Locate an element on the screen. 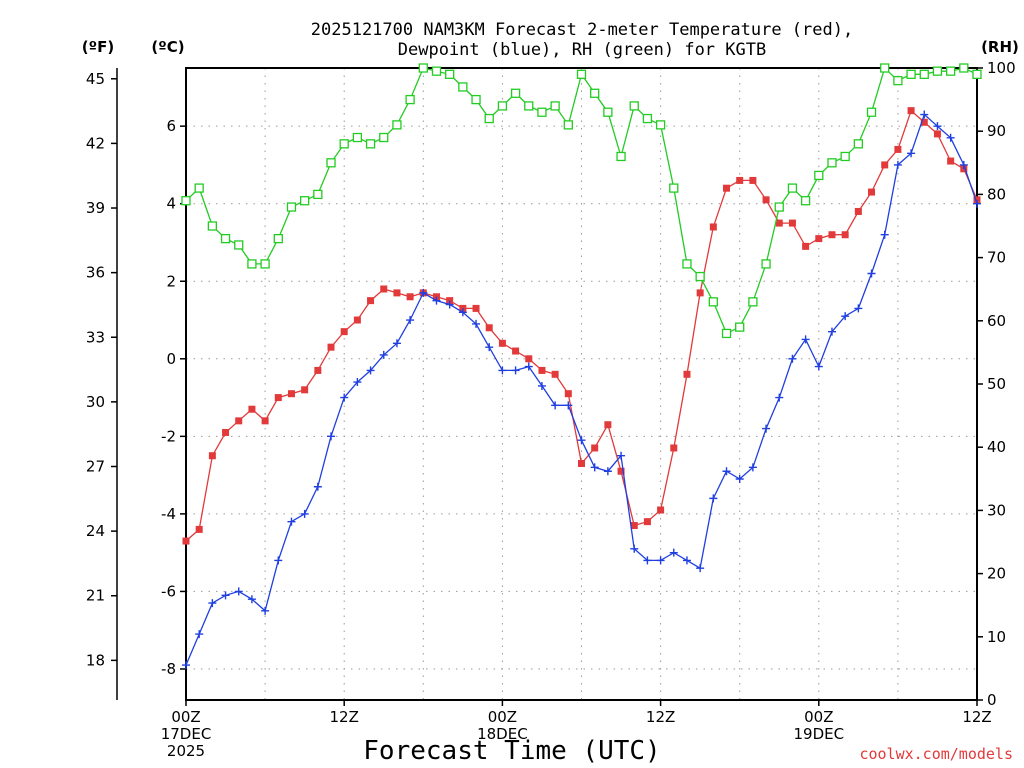 This screenshot has width=1024, height=768. fahrenheit-tick-label: 27 is located at coordinates (95, 467).